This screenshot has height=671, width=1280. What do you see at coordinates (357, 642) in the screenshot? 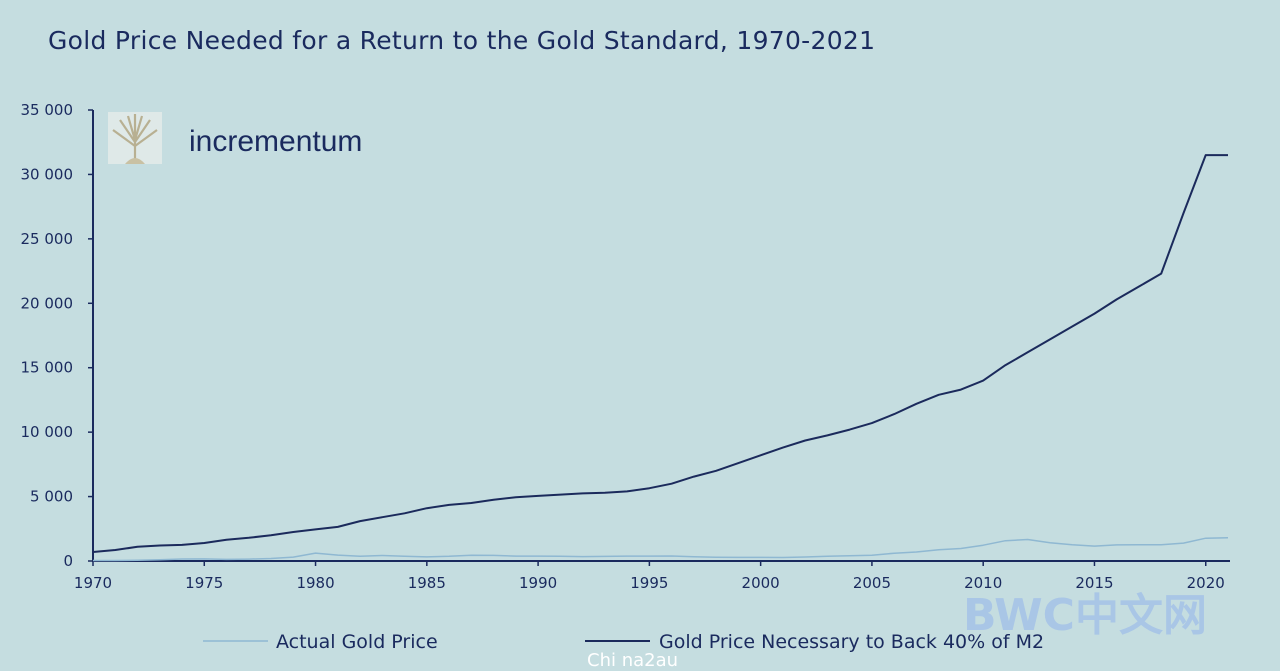
I see `legend-label-actual-gold-price: Actual Gold Price` at bounding box center [357, 642].